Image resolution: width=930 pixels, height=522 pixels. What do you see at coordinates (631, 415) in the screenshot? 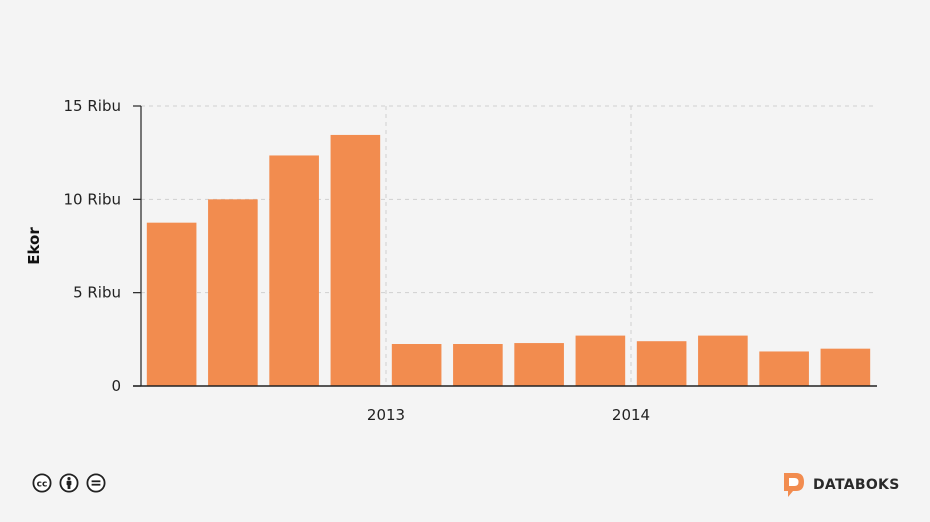
I see `x-tick-label: 2014` at bounding box center [631, 415].